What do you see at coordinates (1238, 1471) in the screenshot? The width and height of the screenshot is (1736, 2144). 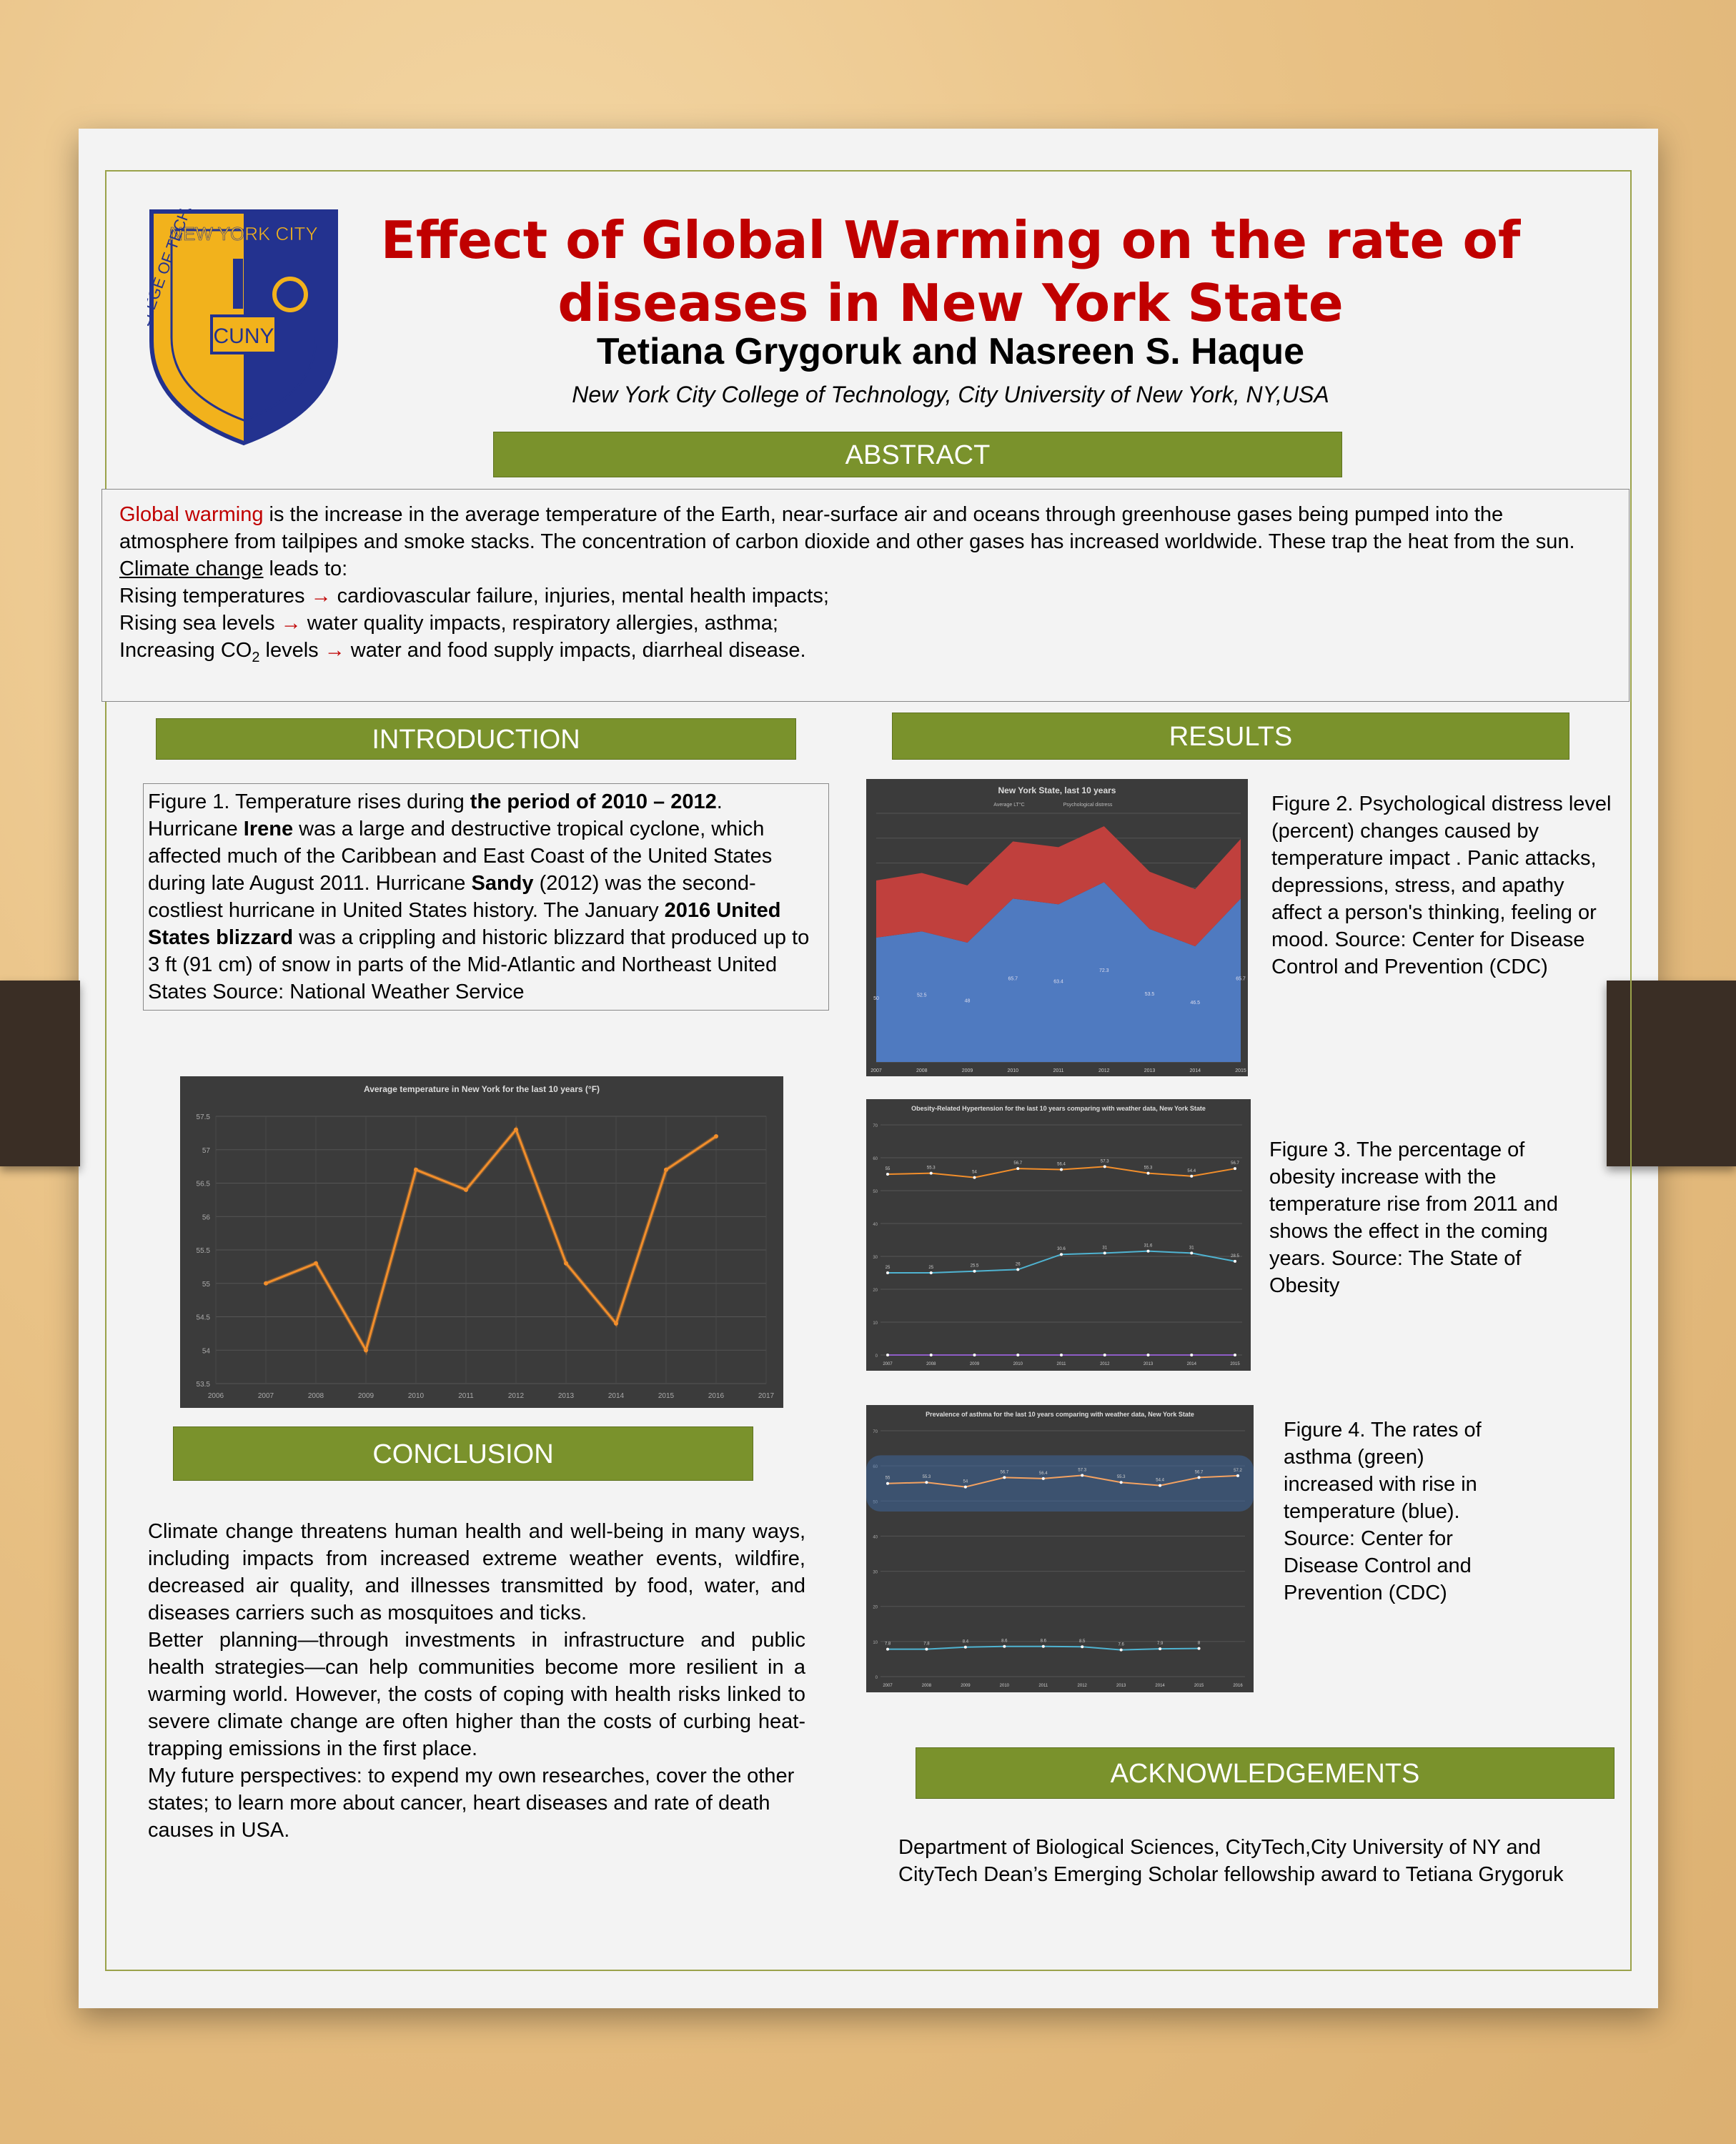 I see `data-label: 57.2` at bounding box center [1238, 1471].